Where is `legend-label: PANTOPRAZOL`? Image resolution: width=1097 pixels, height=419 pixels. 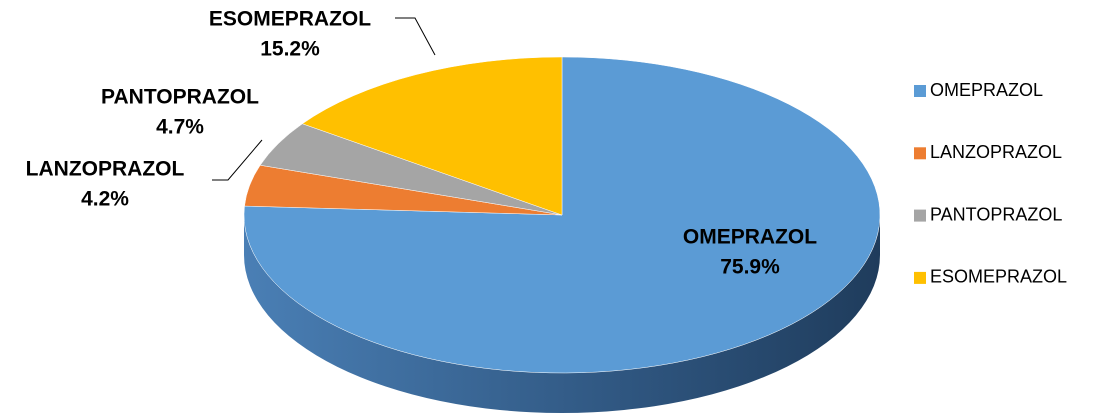
legend-label: PANTOPRAZOL is located at coordinates (996, 214).